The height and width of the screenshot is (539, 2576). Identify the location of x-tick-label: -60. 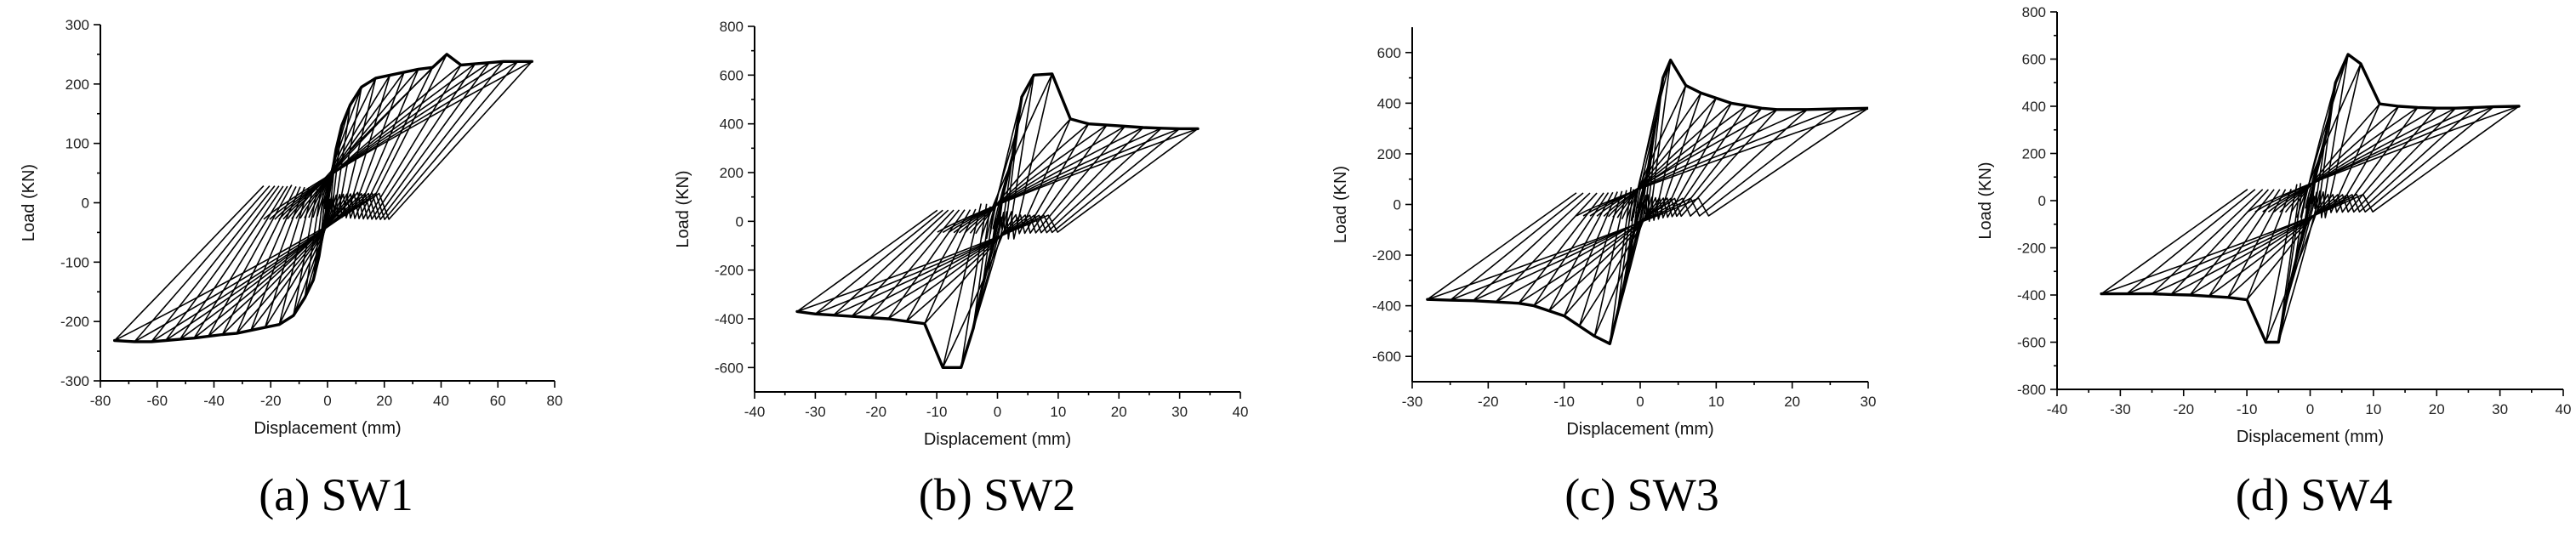
(157, 401).